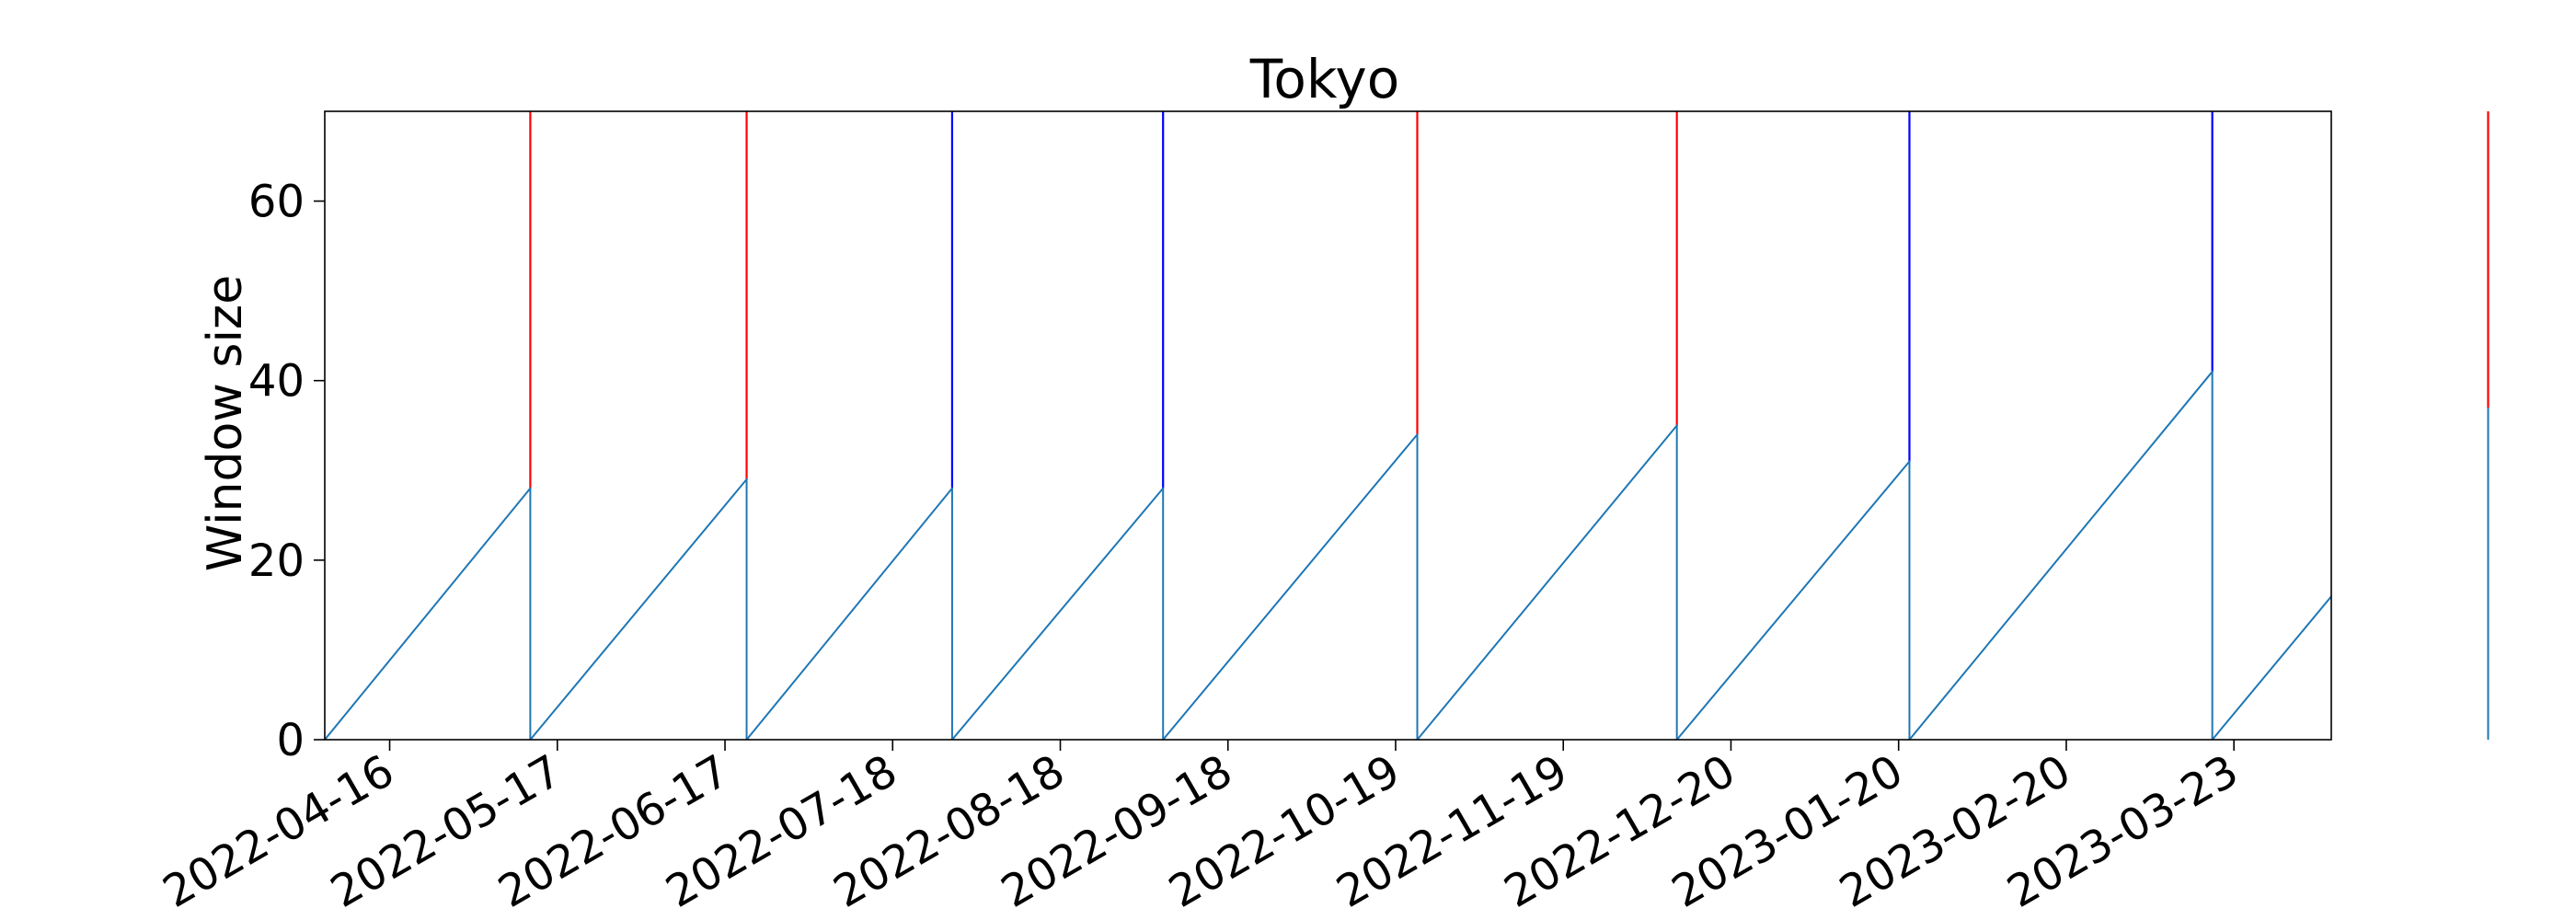  Describe the element at coordinates (276, 202) in the screenshot. I see `y-tick-label: 60` at that location.